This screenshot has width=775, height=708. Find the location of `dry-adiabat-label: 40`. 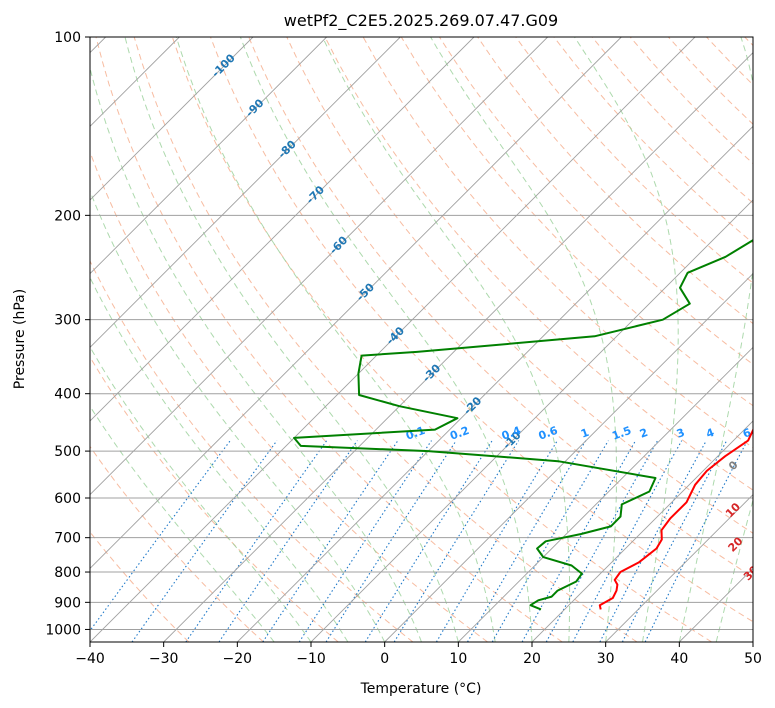

dry-adiabat-label: 40 is located at coordinates (763, 602).